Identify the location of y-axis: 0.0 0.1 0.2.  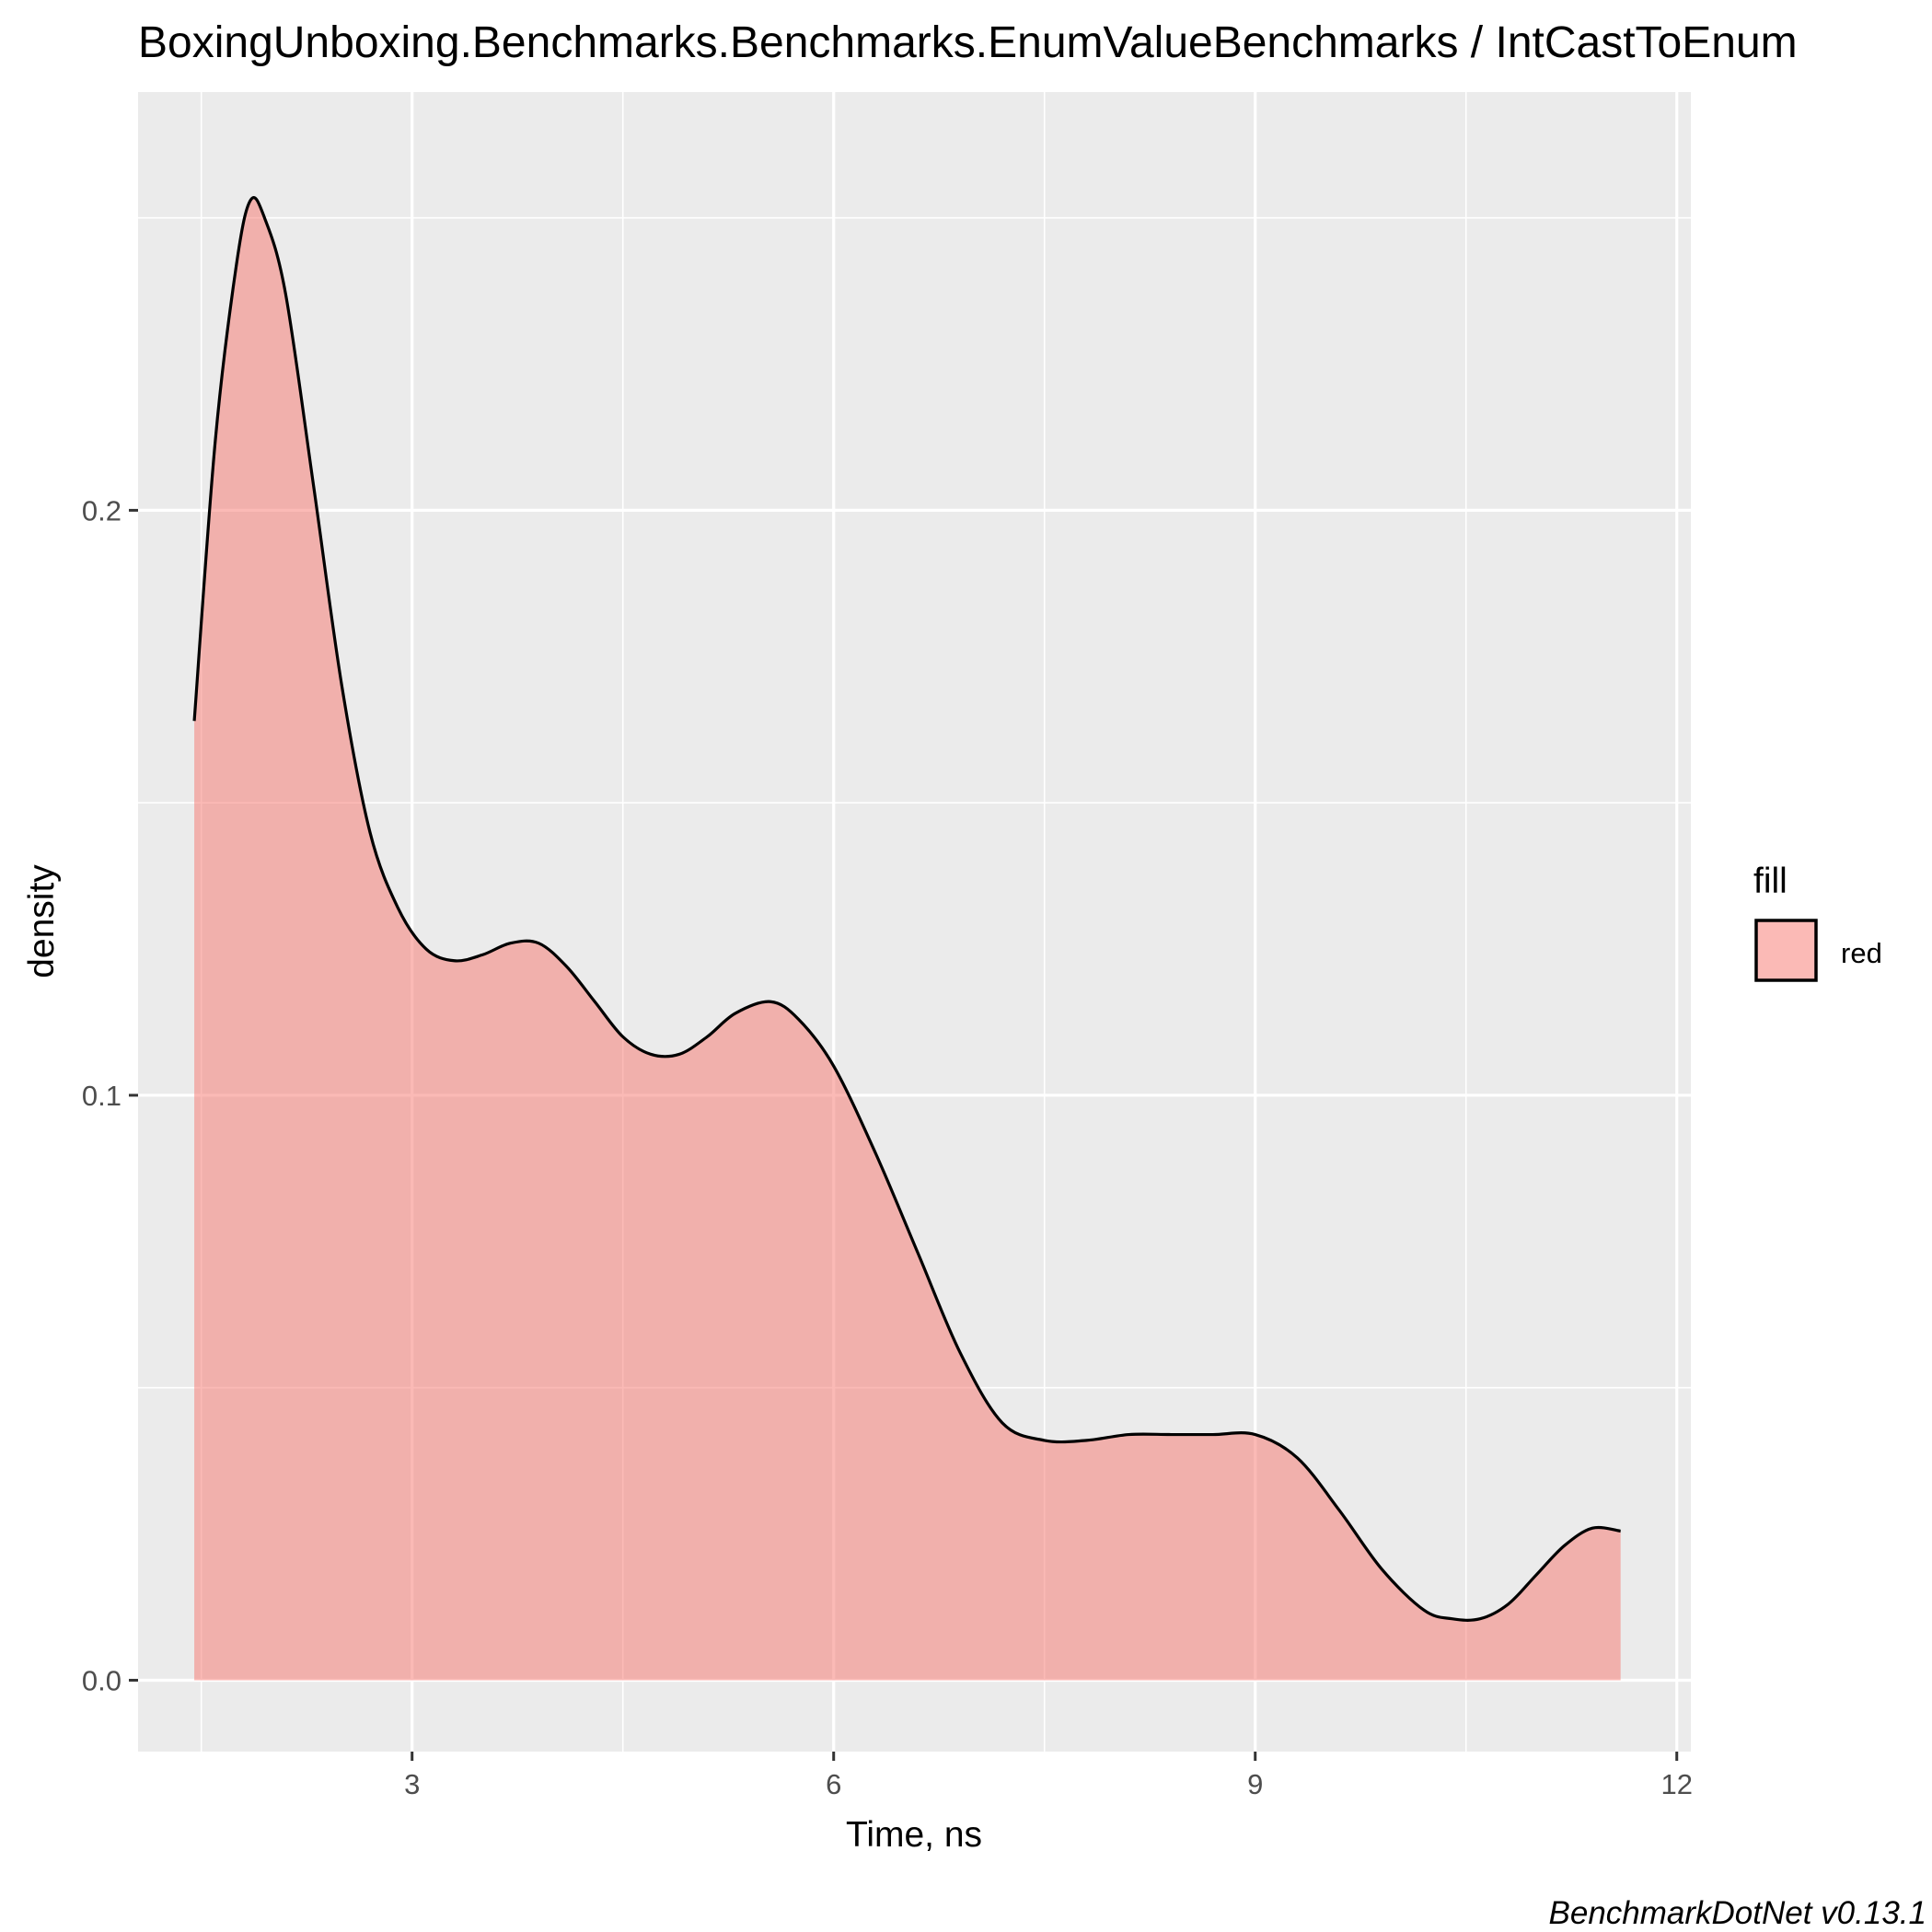
(110, 1095).